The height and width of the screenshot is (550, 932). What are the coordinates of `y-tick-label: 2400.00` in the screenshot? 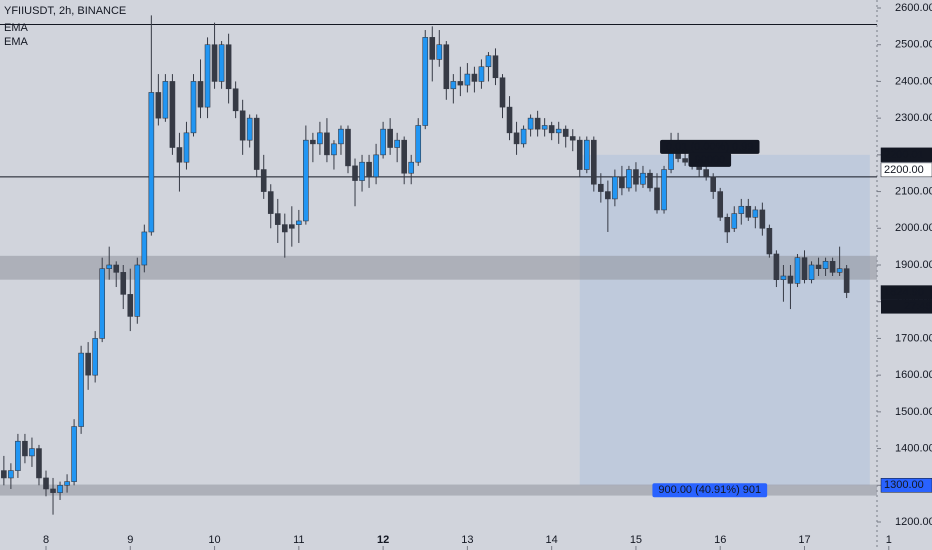 It's located at (913, 81).